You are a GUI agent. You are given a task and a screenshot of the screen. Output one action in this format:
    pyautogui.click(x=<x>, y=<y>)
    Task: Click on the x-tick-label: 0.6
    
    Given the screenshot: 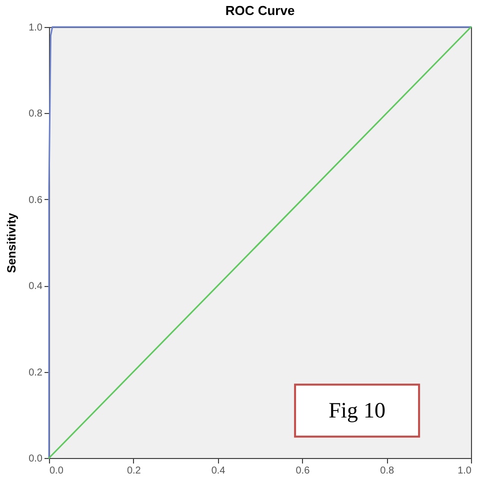 What is the action you would take?
    pyautogui.click(x=303, y=471)
    